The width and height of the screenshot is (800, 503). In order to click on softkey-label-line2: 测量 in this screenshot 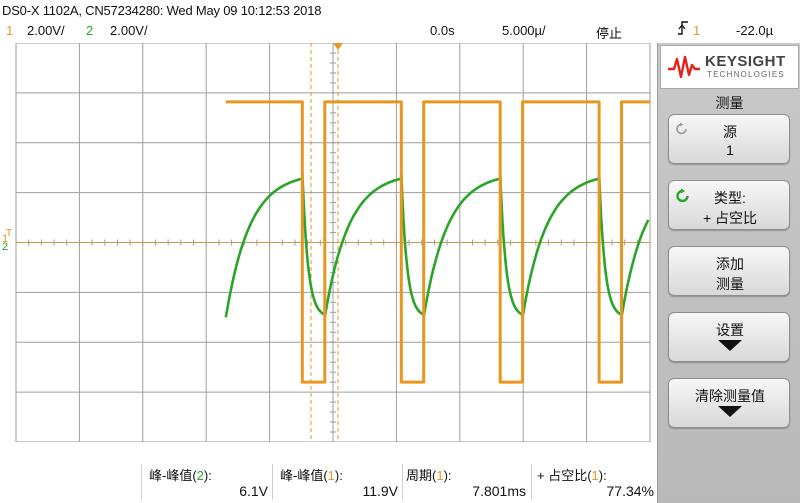, I will do `click(730, 284)`.